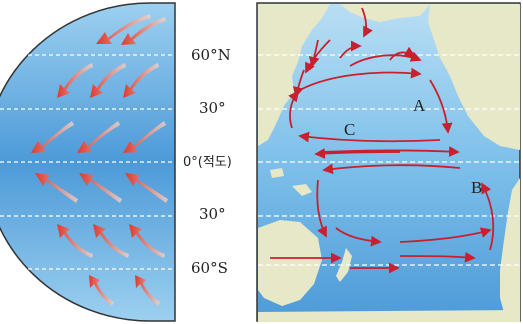 The width and height of the screenshot is (523, 324). Describe the element at coordinates (344, 265) in the screenshot. I see `new-zealand-landmass` at that location.